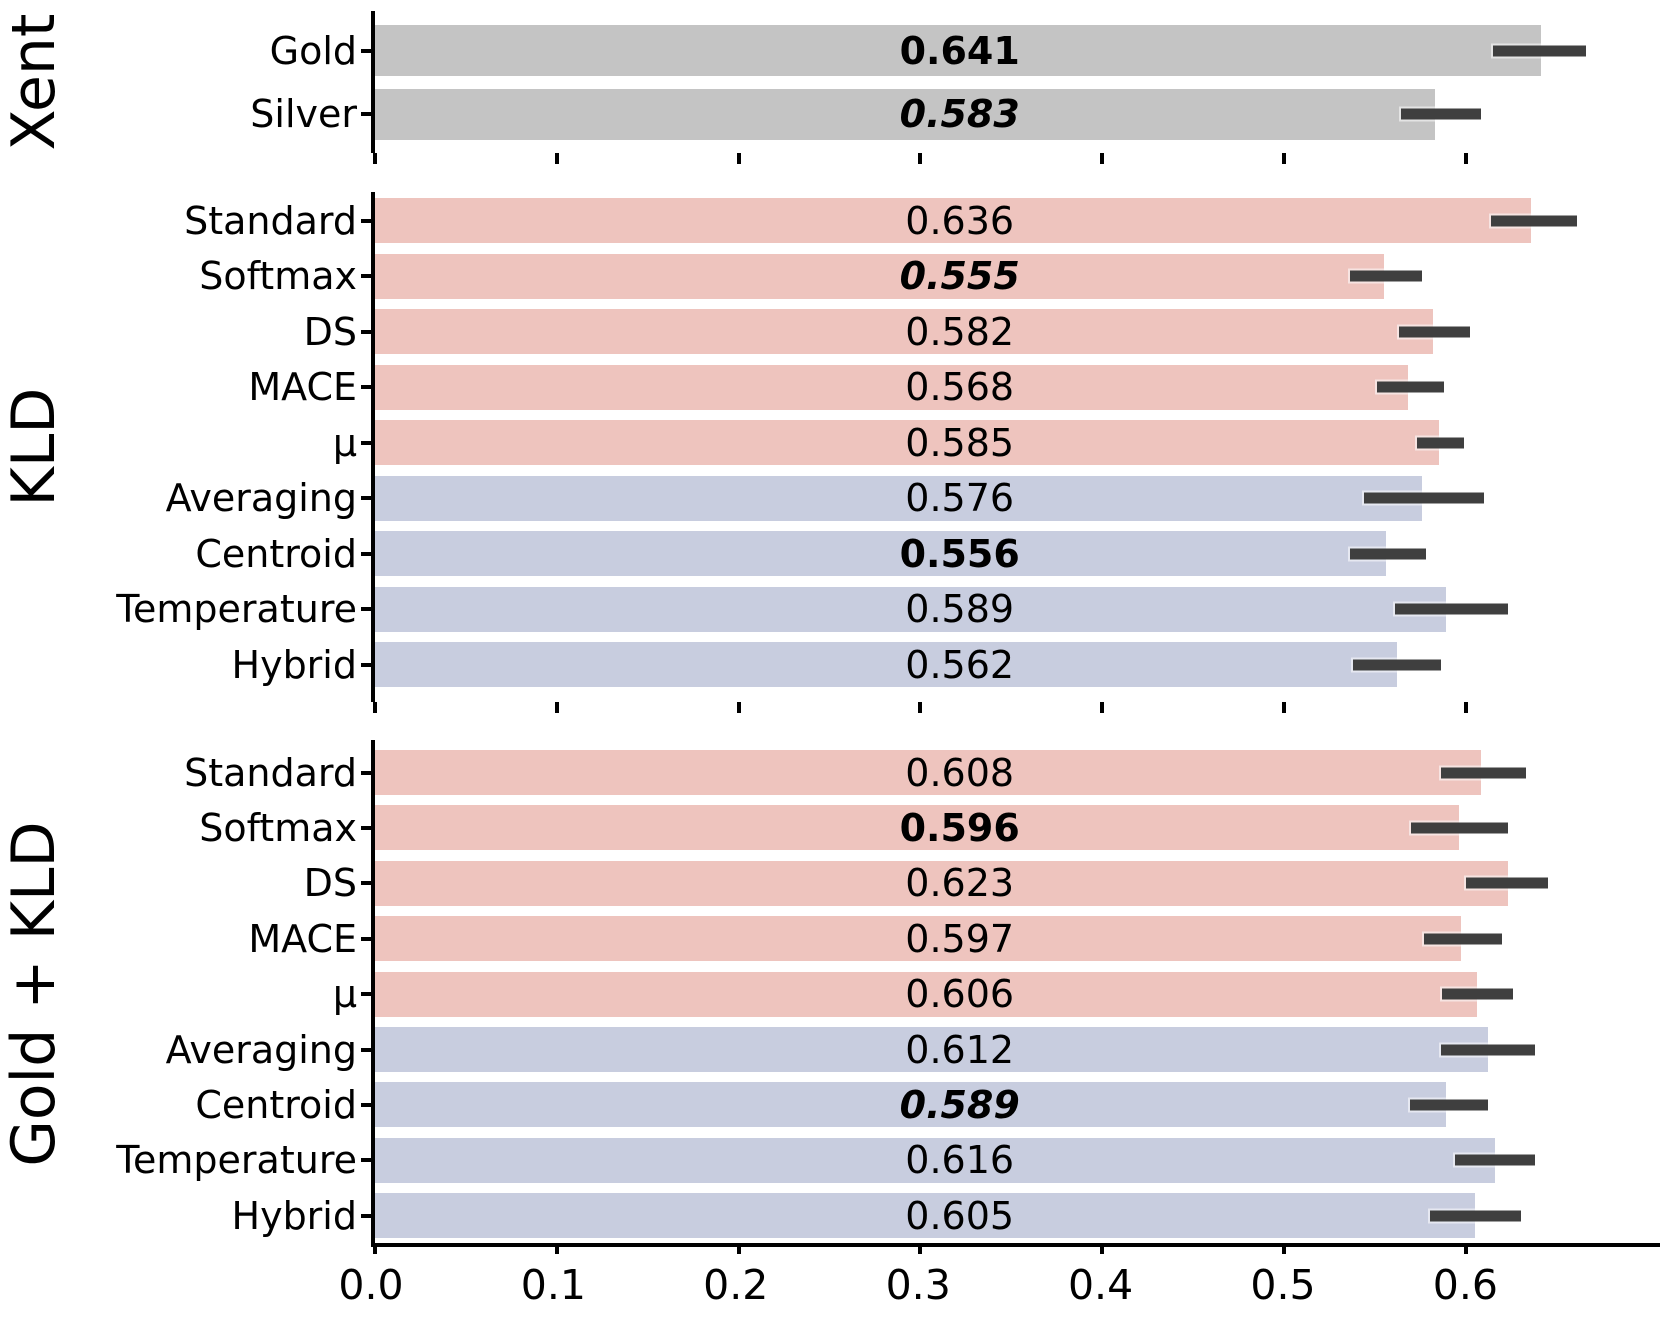  I want to click on row-label-gold-kld-hybrid: Hybrid, so click(294, 1215).